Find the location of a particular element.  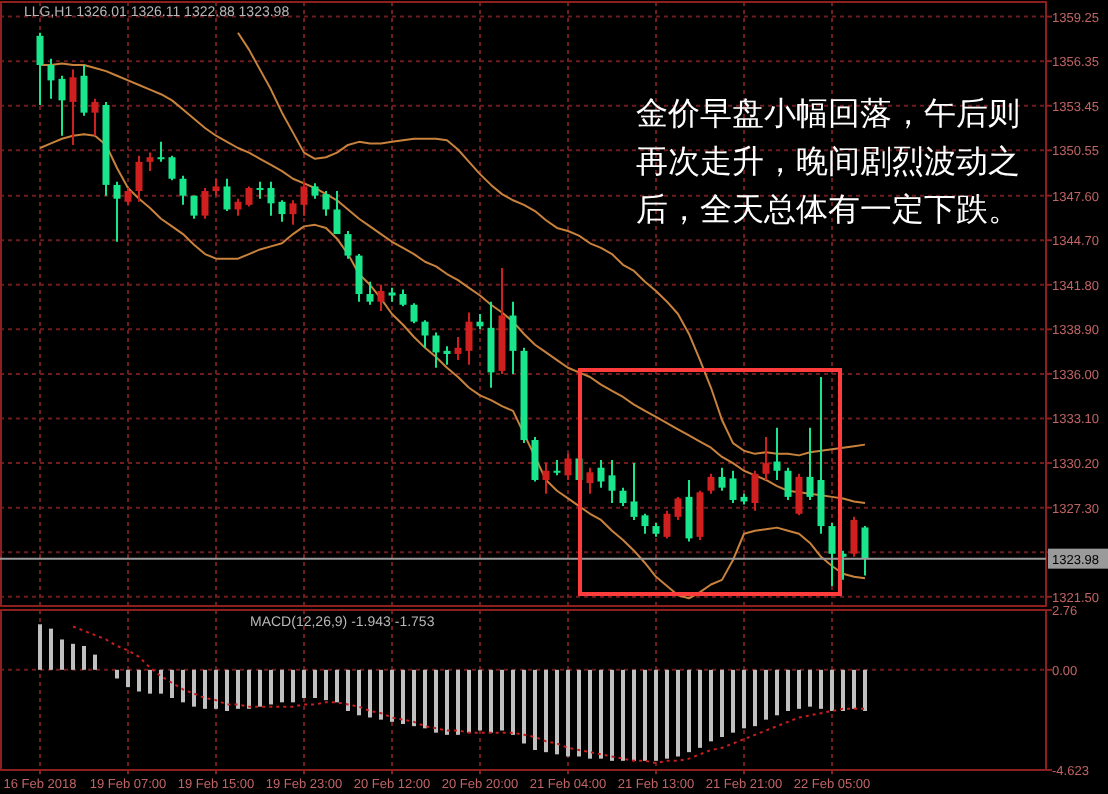

line-series is located at coordinates (469, 694).